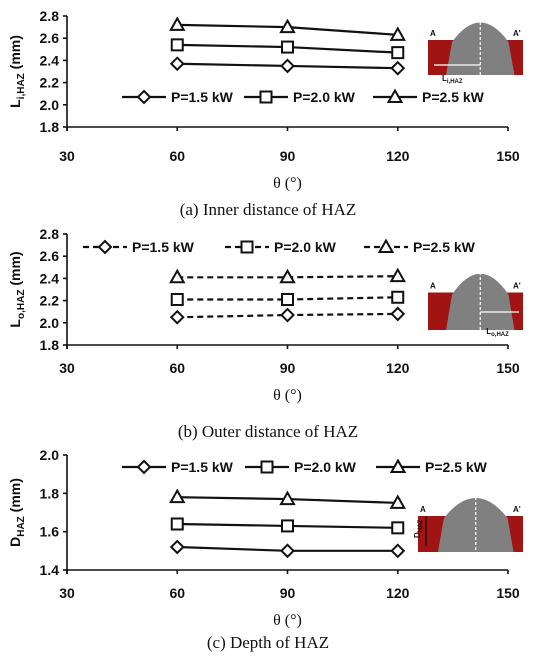 Image resolution: width=537 pixels, height=659 pixels. What do you see at coordinates (500, 335) in the screenshot?
I see `dimension-label-subscript: o,HAZ` at bounding box center [500, 335].